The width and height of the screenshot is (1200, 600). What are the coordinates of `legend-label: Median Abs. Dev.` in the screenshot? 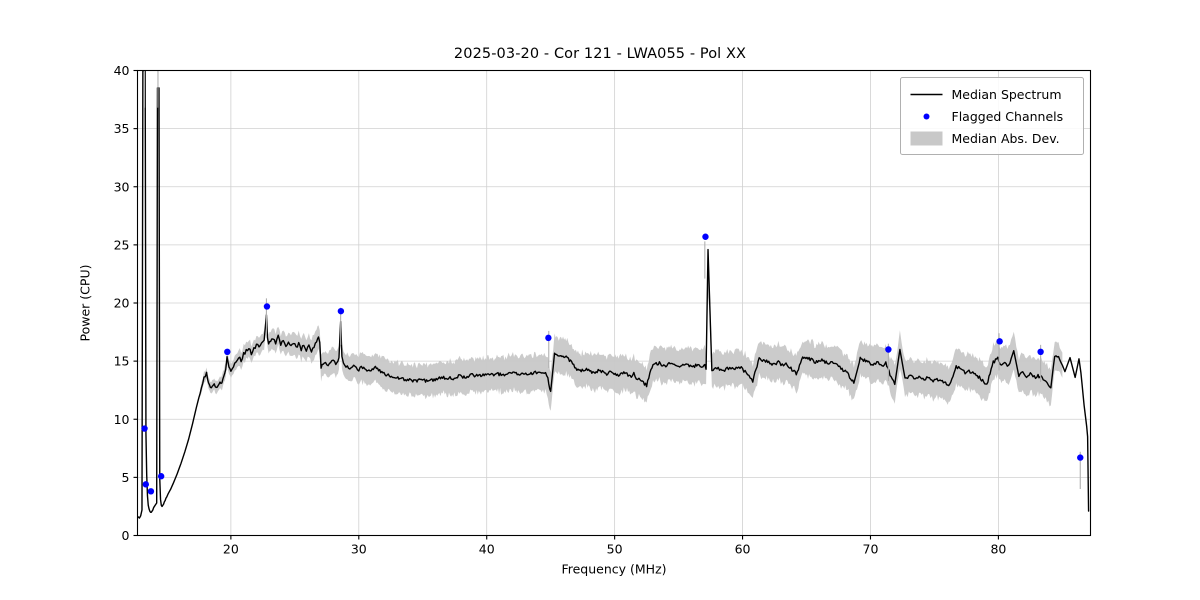 It's located at (1006, 138).